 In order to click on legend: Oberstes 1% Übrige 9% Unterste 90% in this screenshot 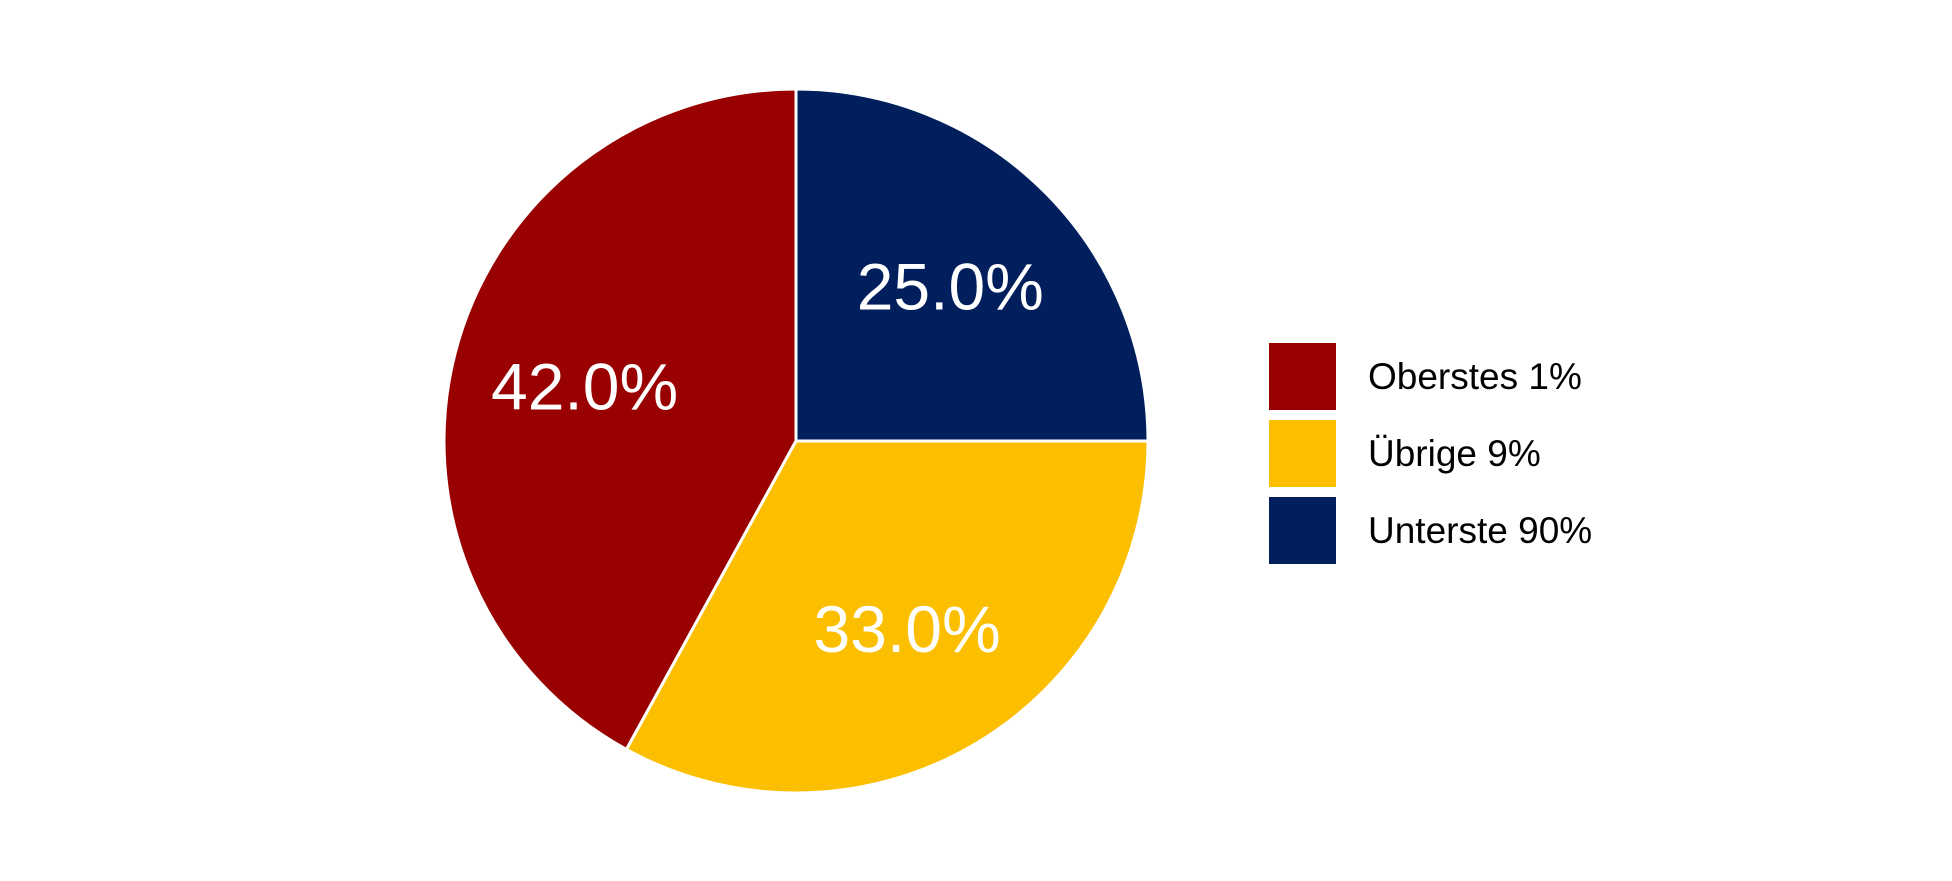, I will do `click(1430, 453)`.